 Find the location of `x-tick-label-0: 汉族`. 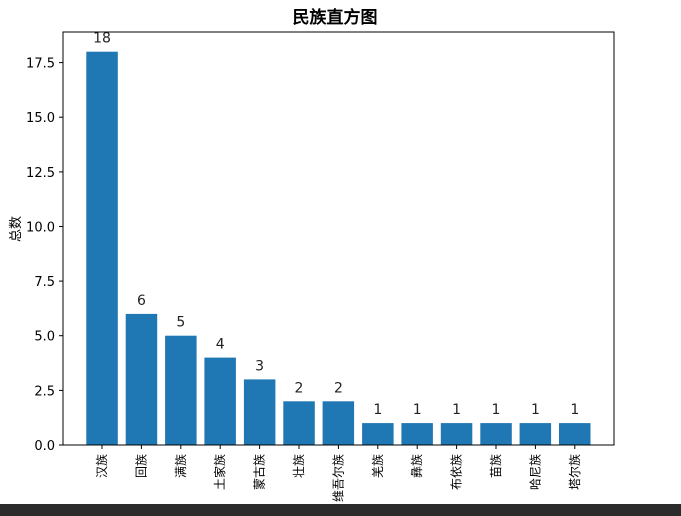

x-tick-label-0: 汉族 is located at coordinates (102, 466).